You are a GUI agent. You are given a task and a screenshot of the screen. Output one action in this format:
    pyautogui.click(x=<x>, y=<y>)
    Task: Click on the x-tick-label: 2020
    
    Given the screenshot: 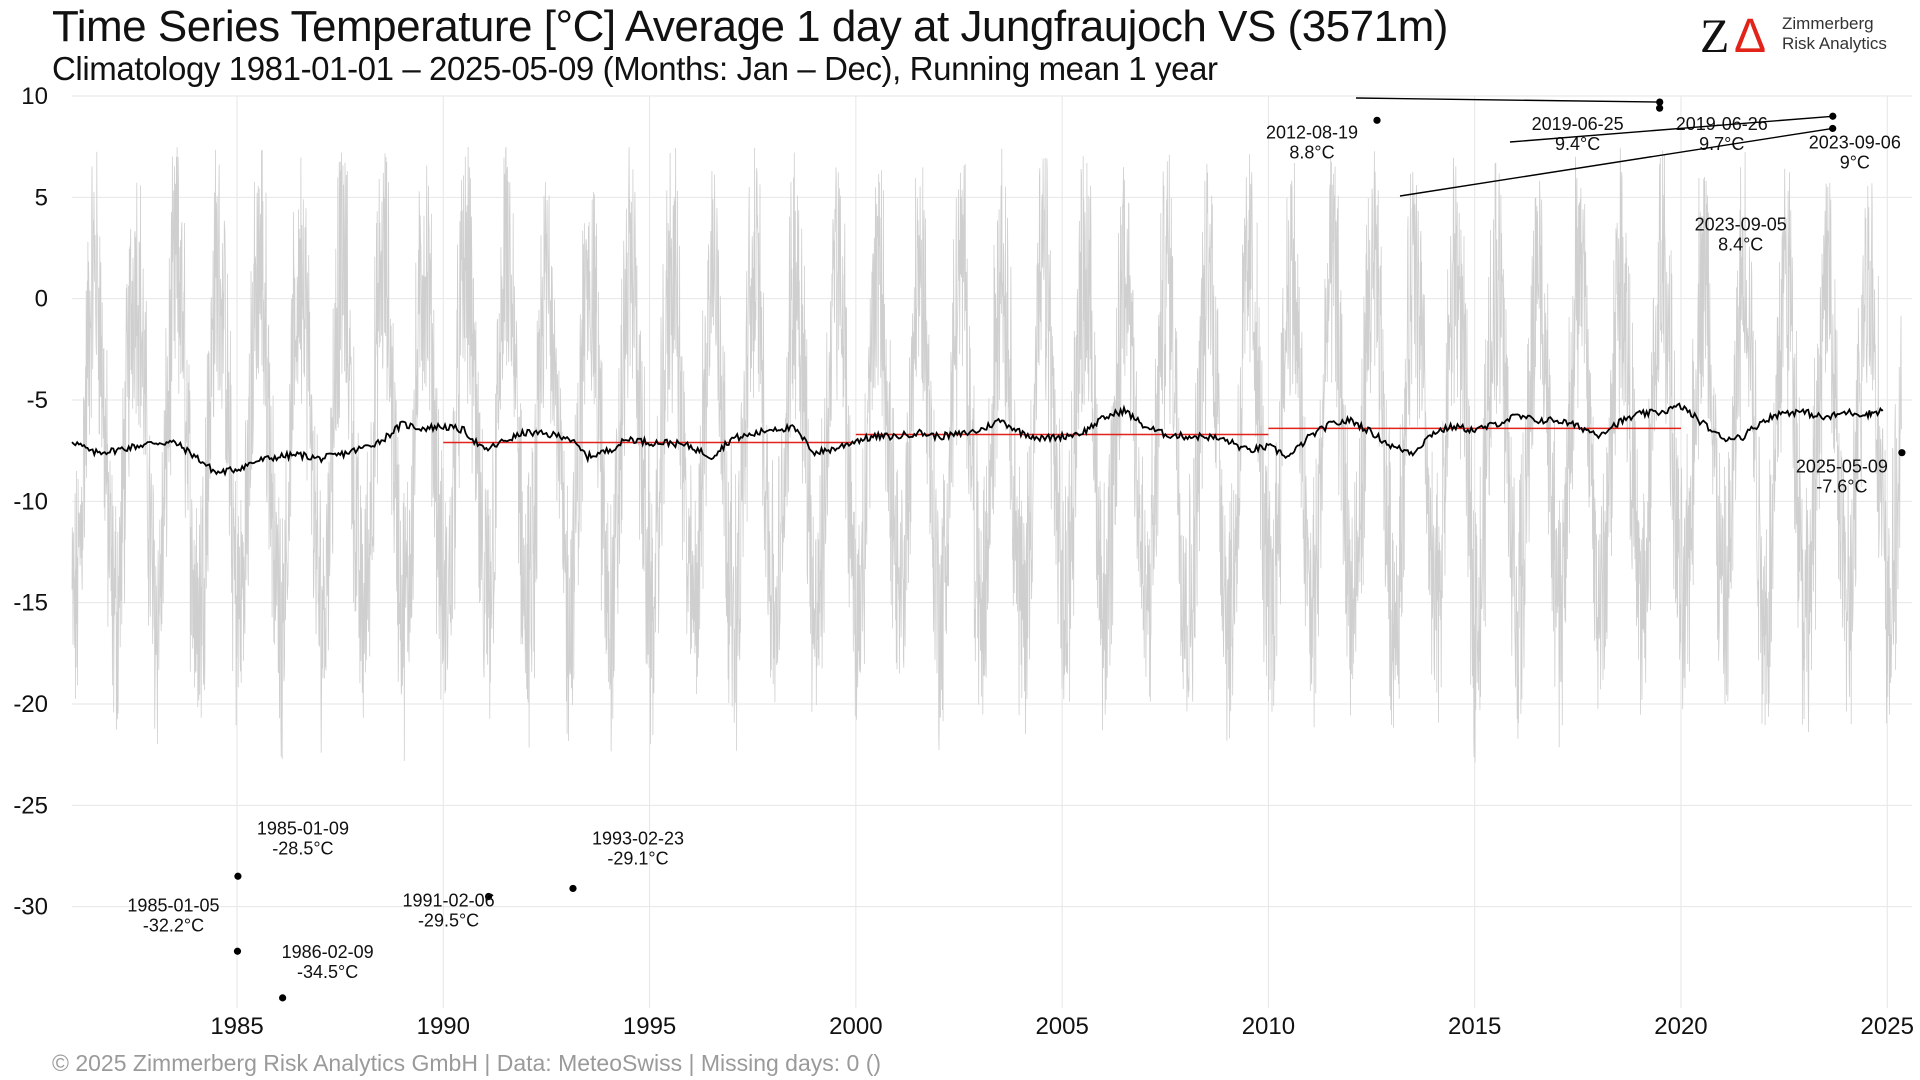 What is the action you would take?
    pyautogui.click(x=1680, y=1026)
    